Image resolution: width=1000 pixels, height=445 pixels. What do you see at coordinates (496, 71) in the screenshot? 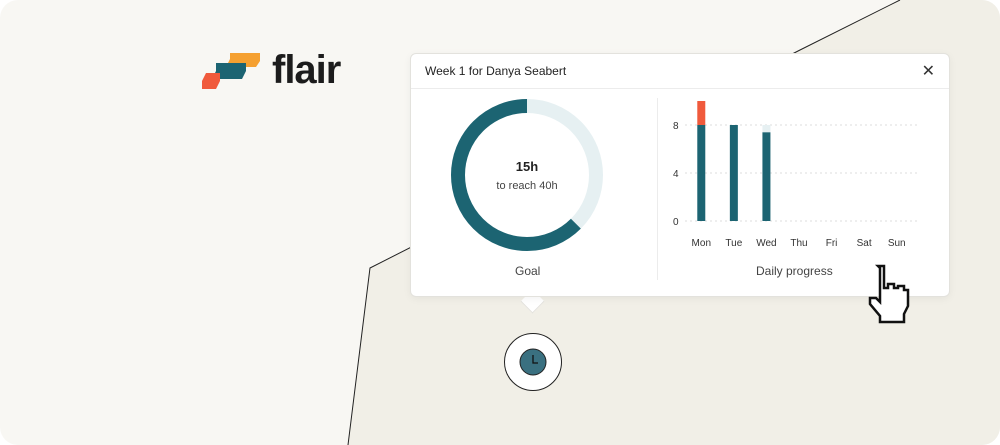
I see `popover-title: Week 1 for Danya Seabert` at bounding box center [496, 71].